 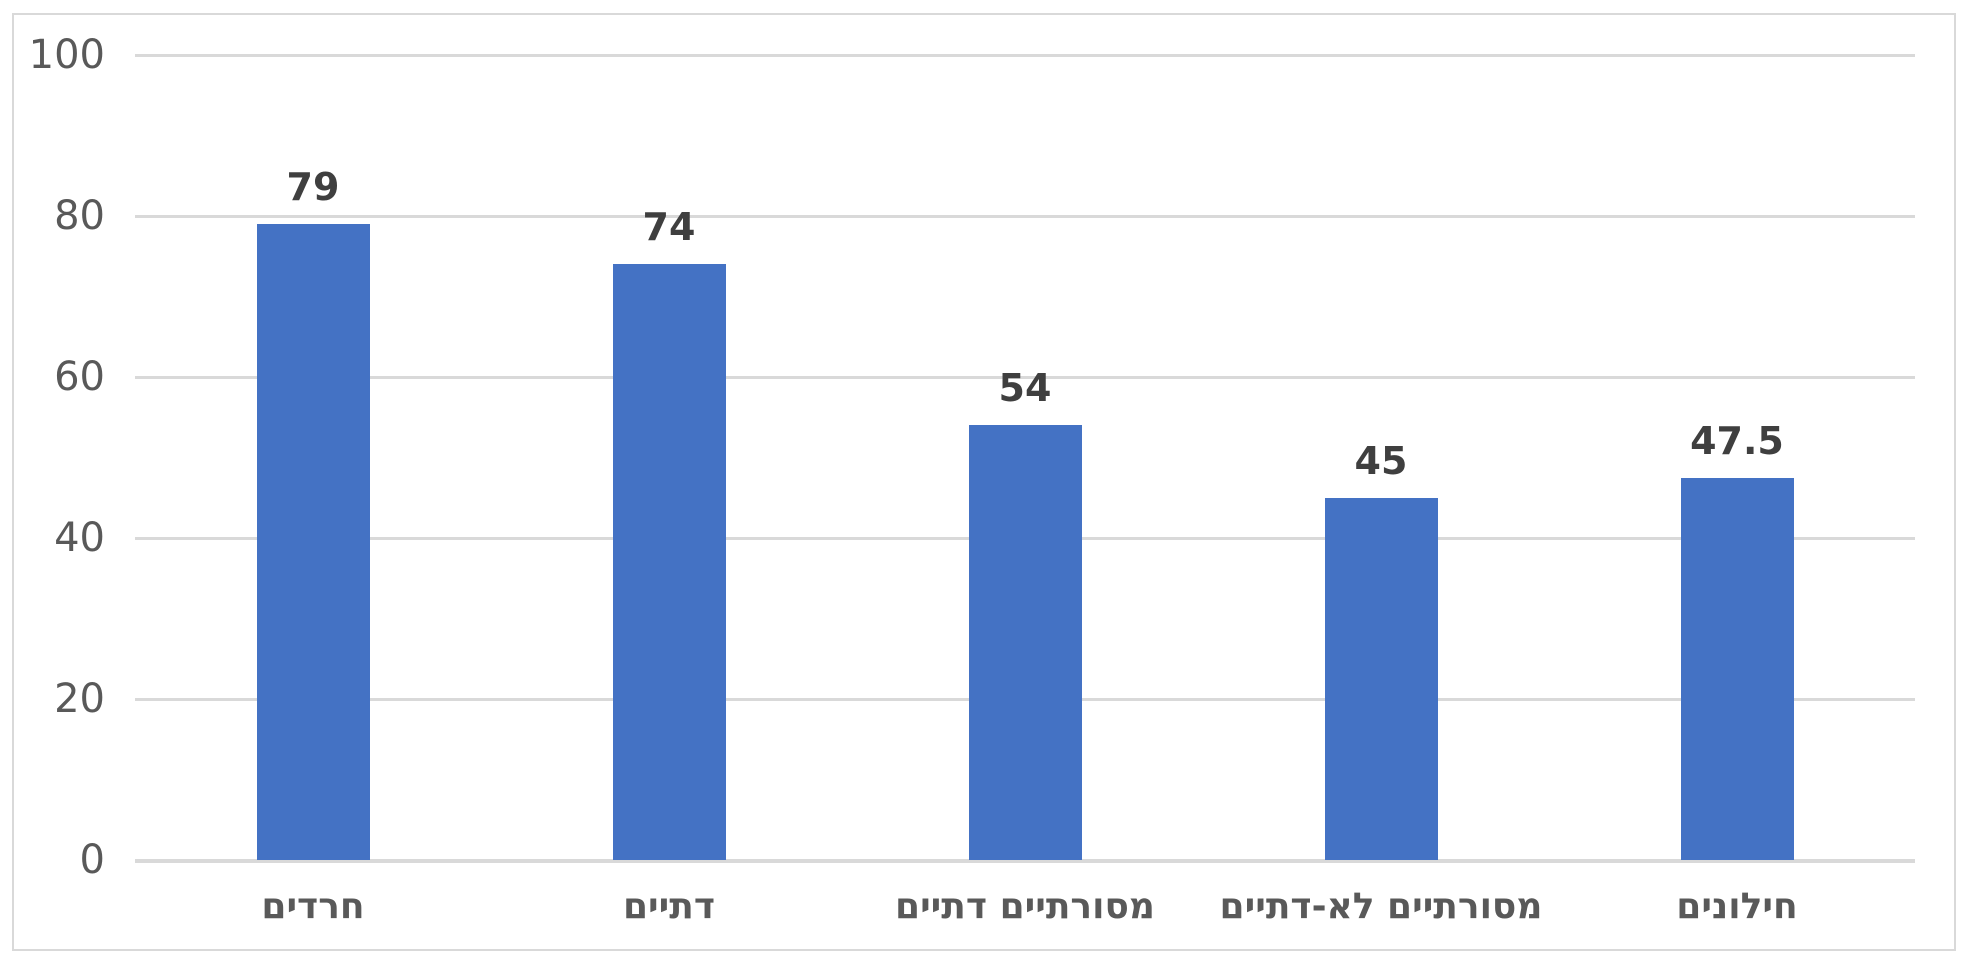 I want to click on bar-value-label: 79, so click(x=313, y=187).